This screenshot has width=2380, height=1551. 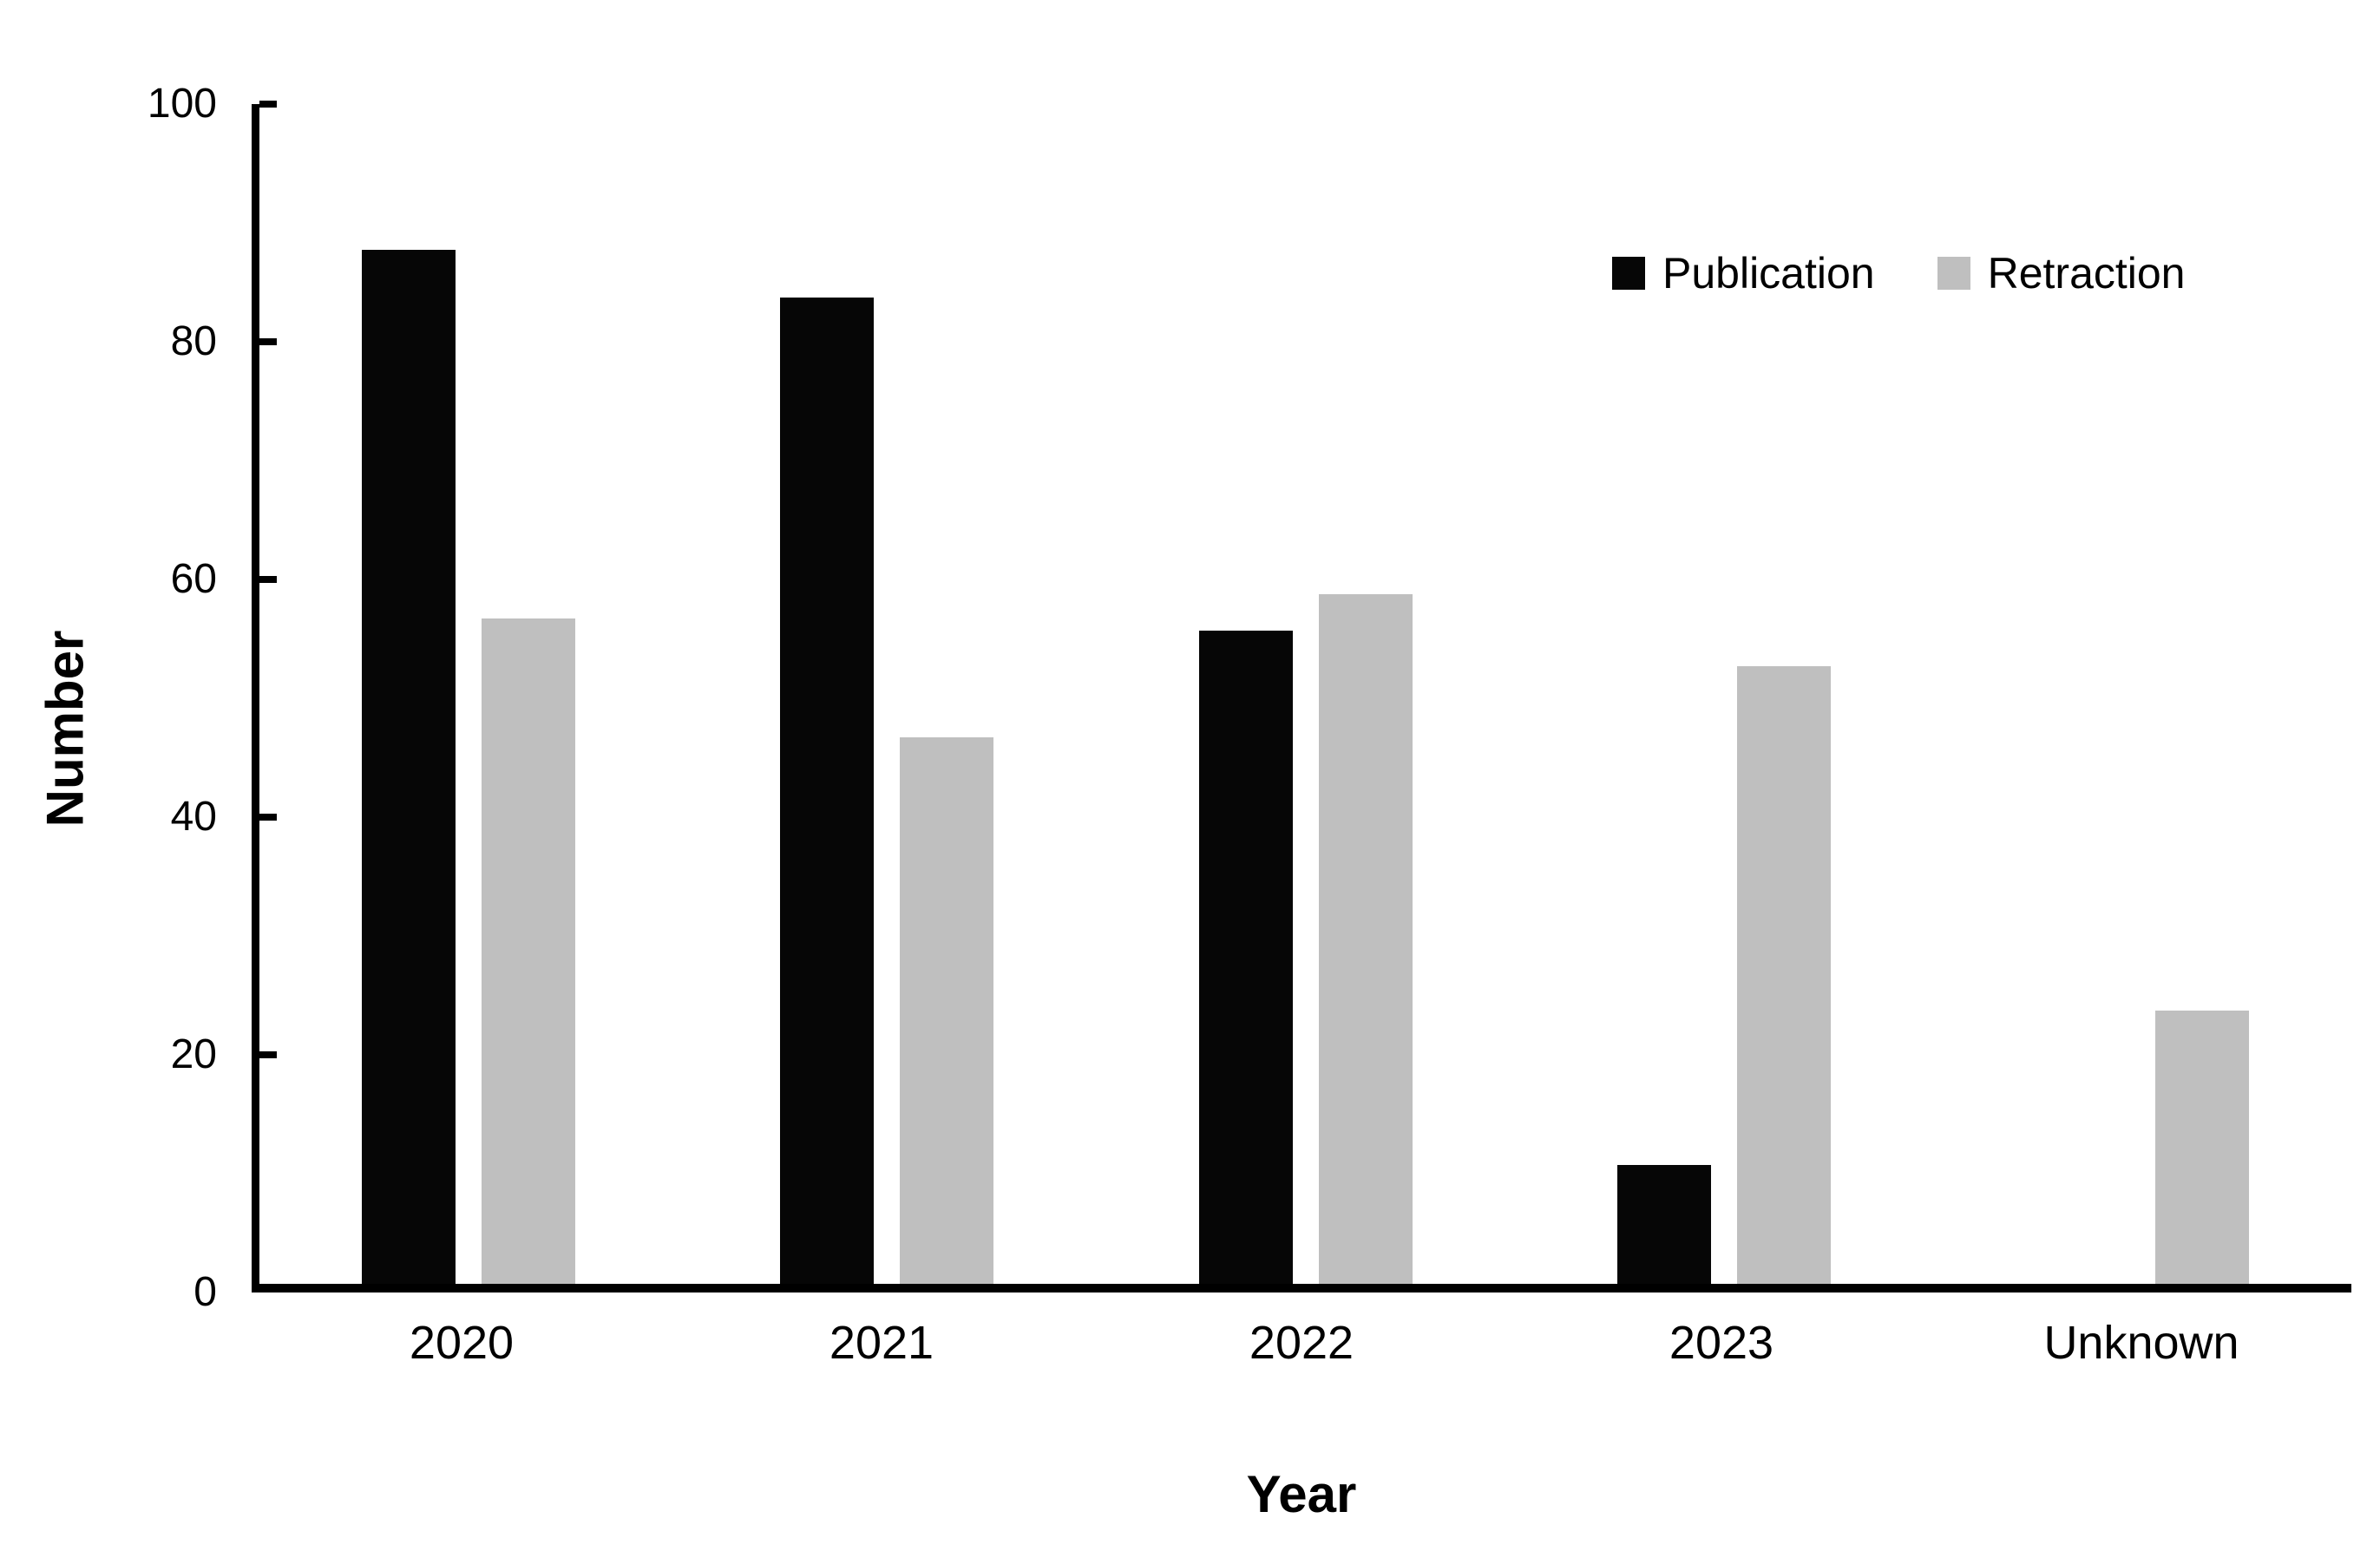 I want to click on y-tick-label-20: 20, so click(x=193, y=1054).